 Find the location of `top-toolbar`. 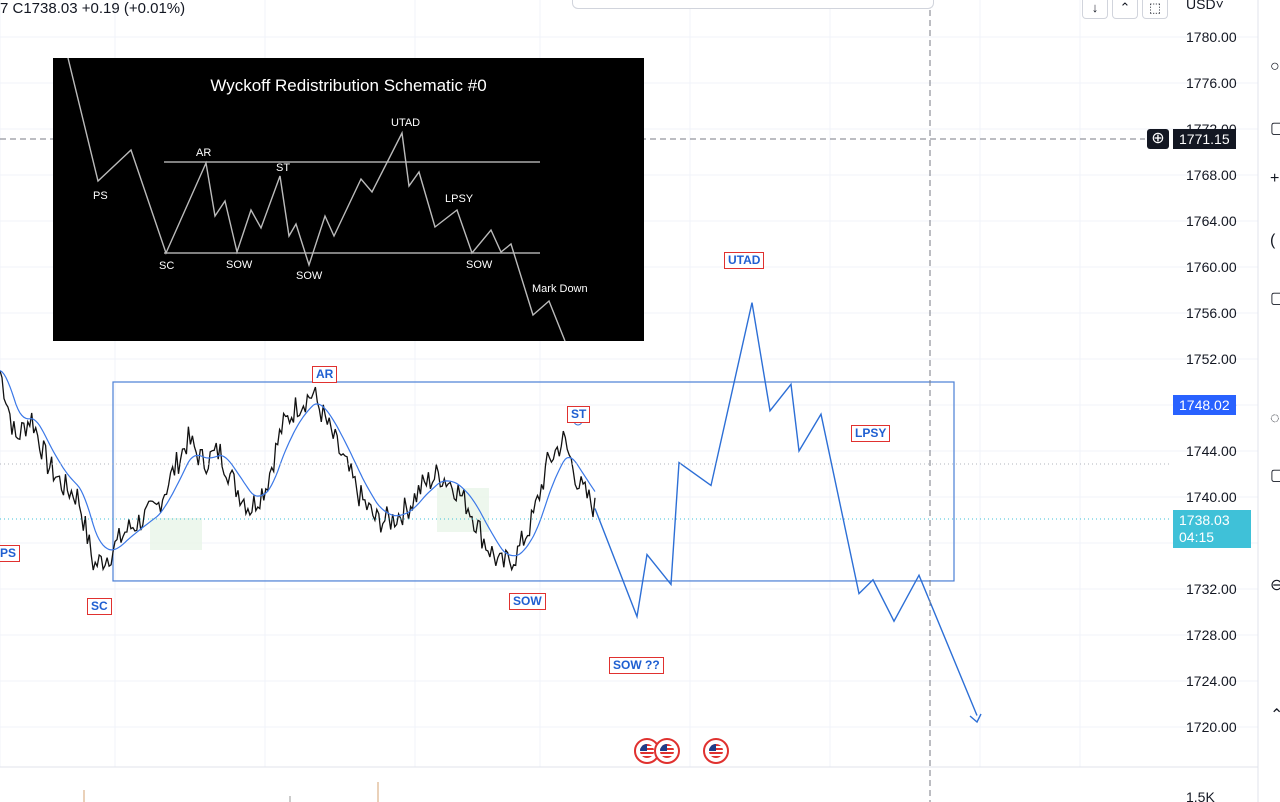

top-toolbar is located at coordinates (753, 4).